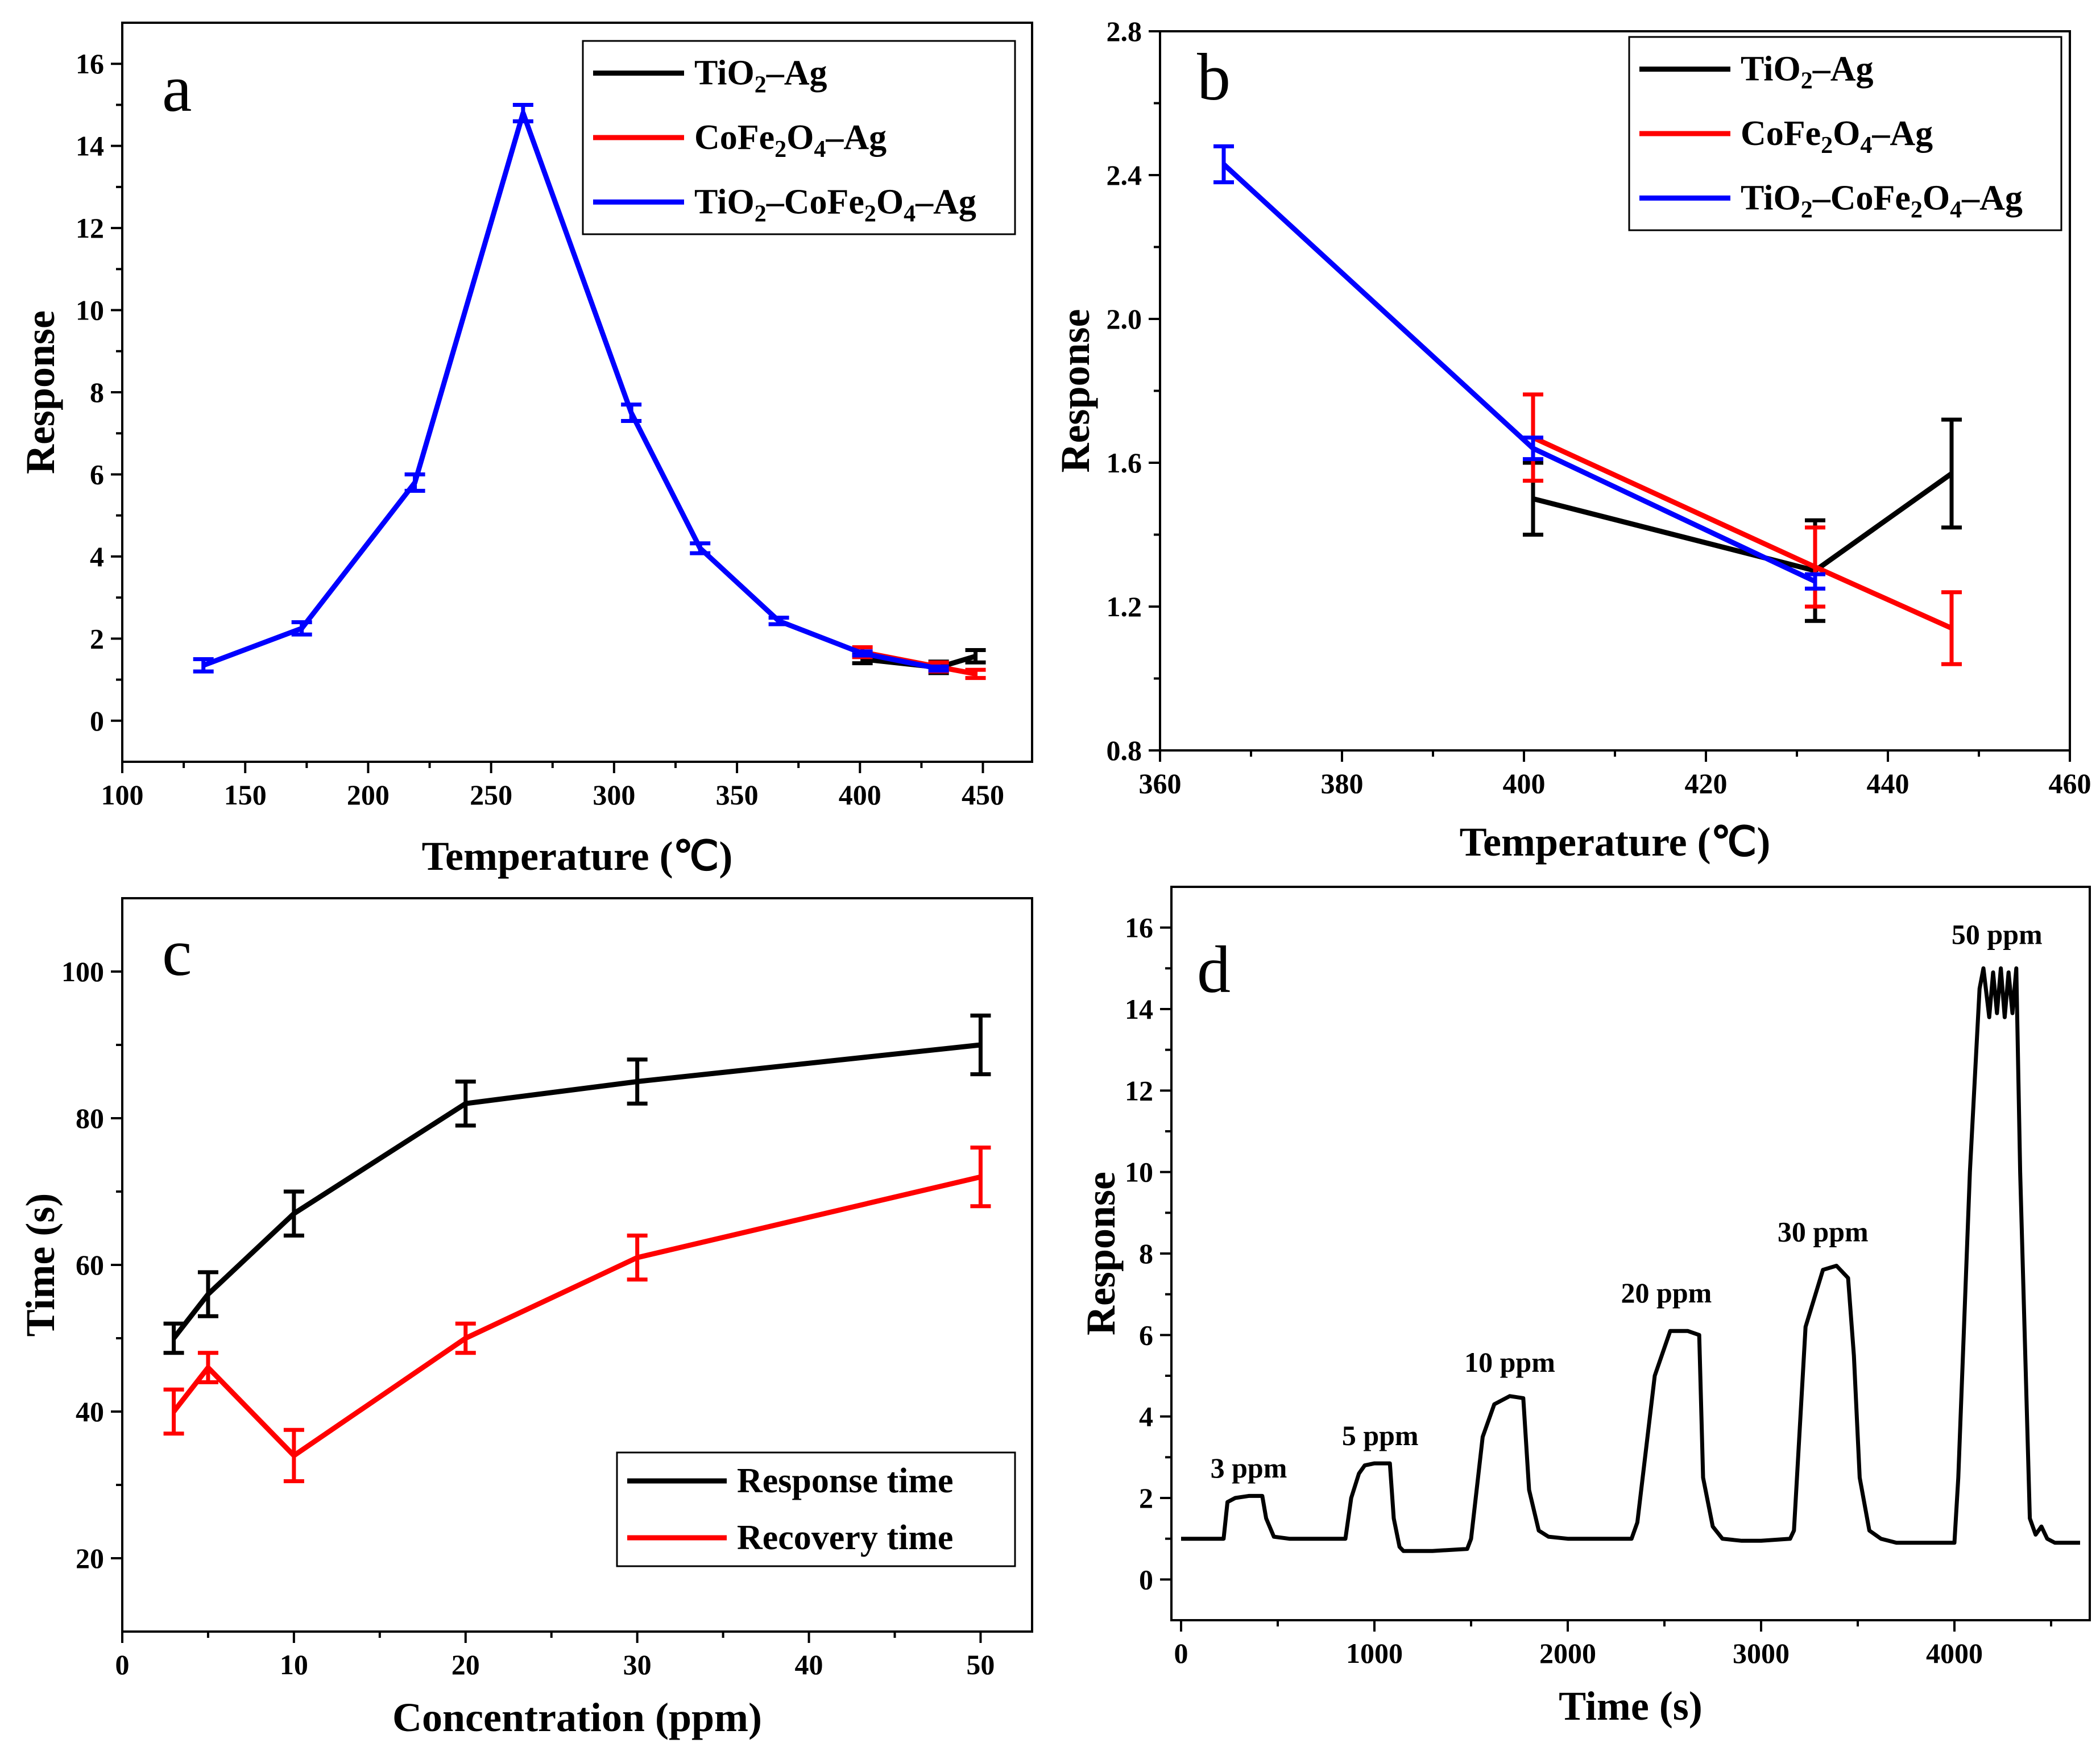  Describe the element at coordinates (90, 1411) in the screenshot. I see `y-tick-label: 40` at that location.